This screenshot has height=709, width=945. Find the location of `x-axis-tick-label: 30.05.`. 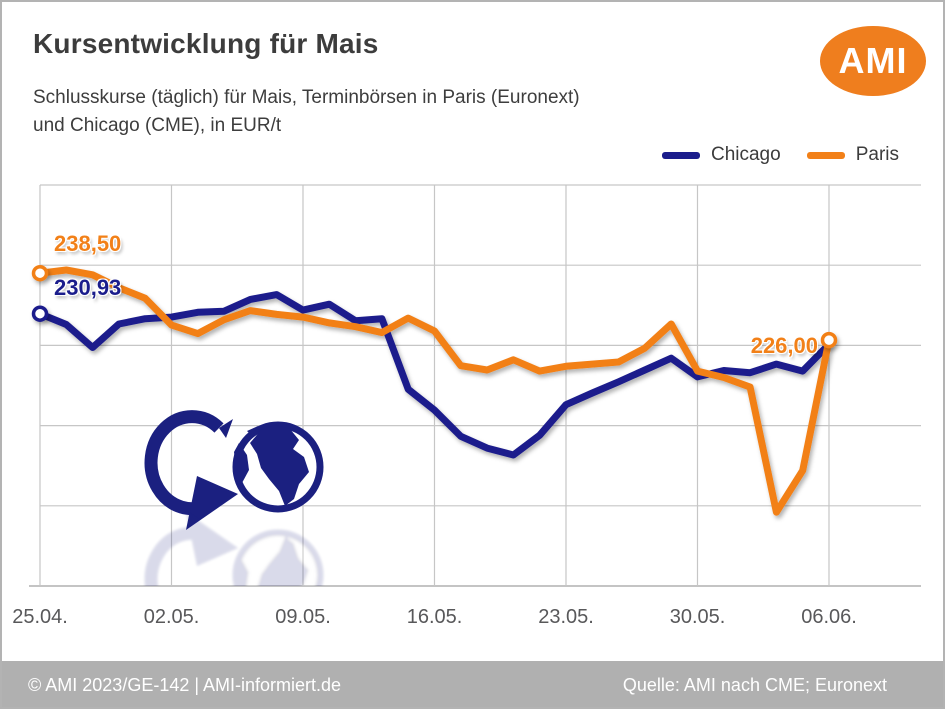

x-axis-tick-label: 30.05. is located at coordinates (697, 617).